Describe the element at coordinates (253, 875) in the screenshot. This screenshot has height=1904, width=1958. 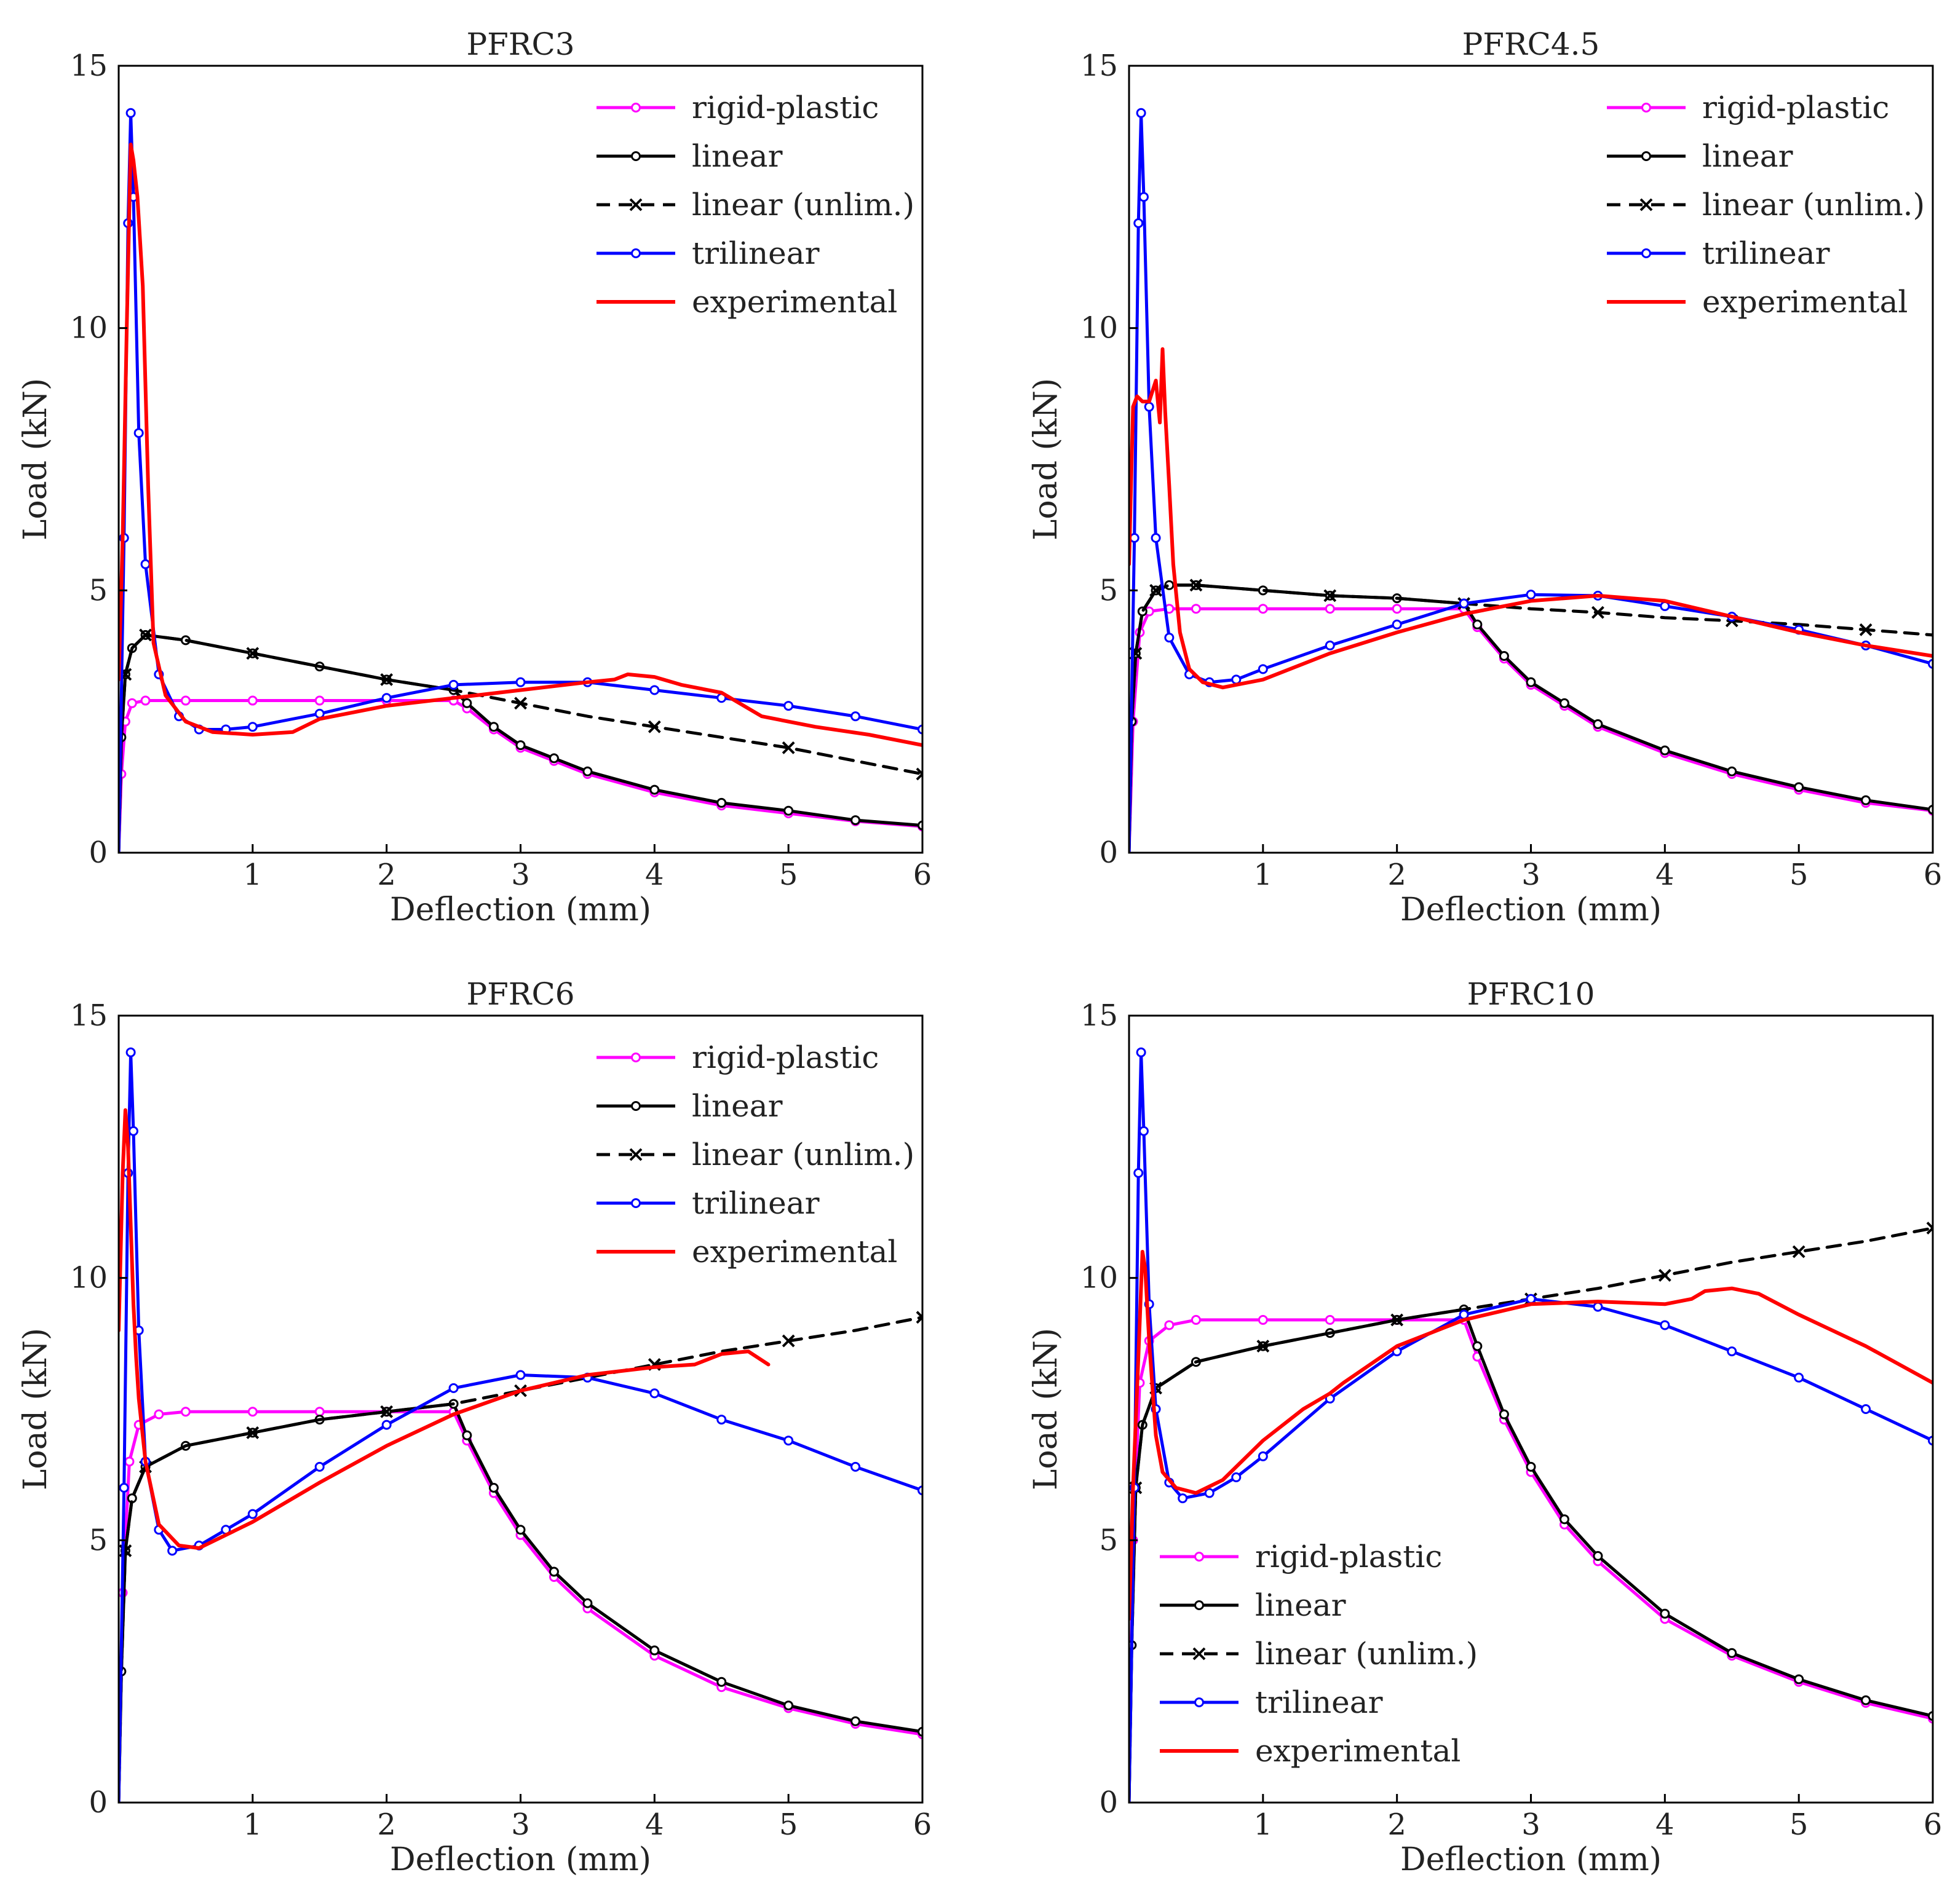
I see `x-tick-label: 1` at that location.